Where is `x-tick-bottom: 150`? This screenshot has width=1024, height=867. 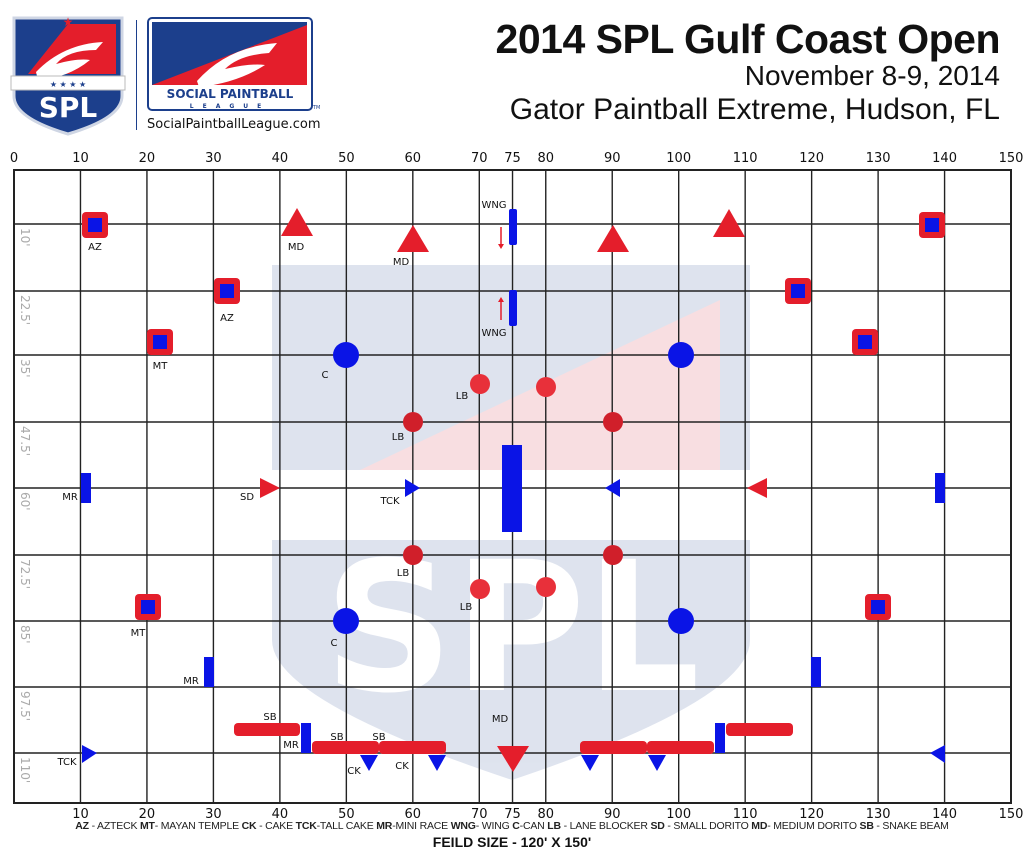 x-tick-bottom: 150 is located at coordinates (1011, 814).